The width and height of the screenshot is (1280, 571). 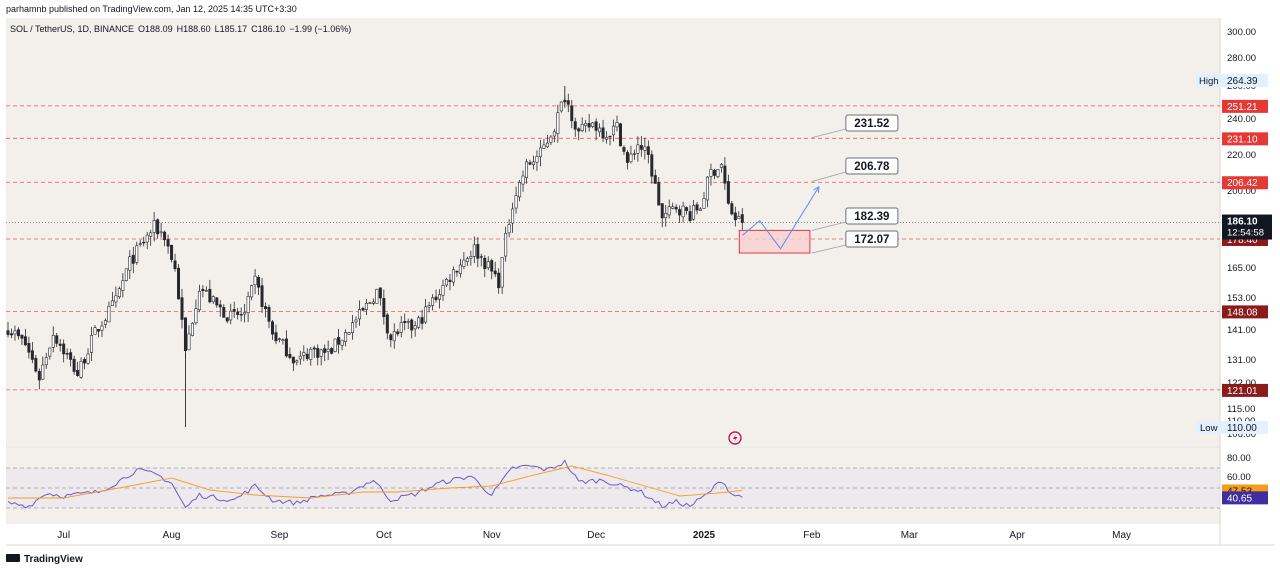 I want to click on replay-icon-bolt, so click(x=735, y=438).